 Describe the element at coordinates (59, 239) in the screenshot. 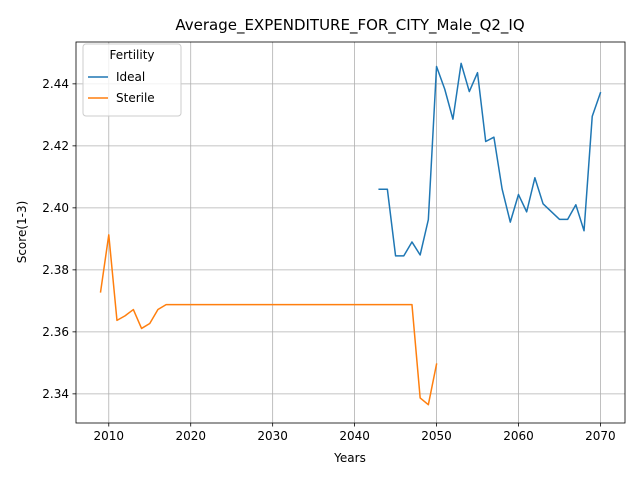

I see `y-axis-ticks: 2.34 2.36 2.38 2.40 2.42 2.44` at that location.